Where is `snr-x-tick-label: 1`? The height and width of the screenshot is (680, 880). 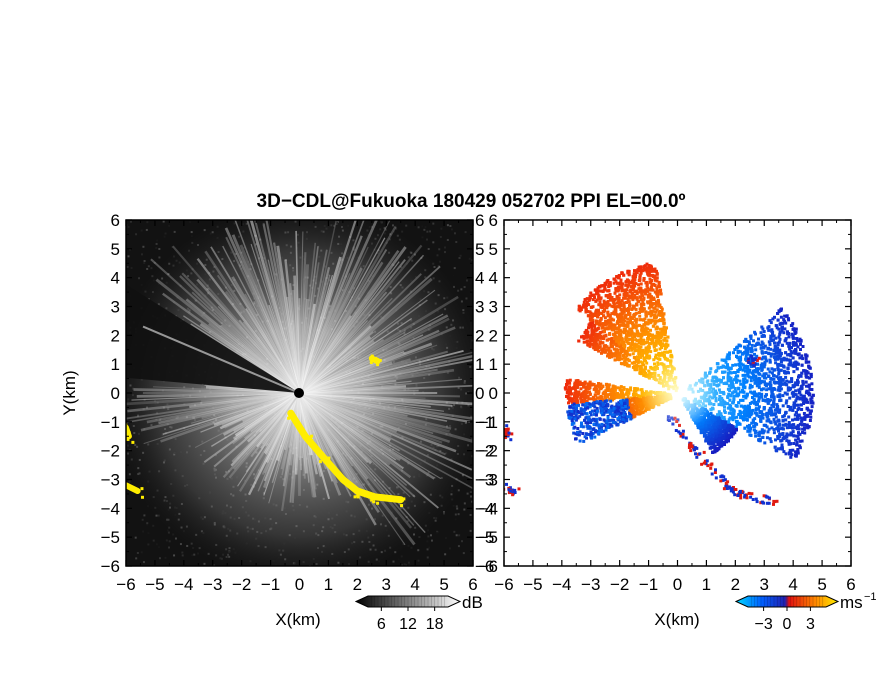 snr-x-tick-label: 1 is located at coordinates (328, 584).